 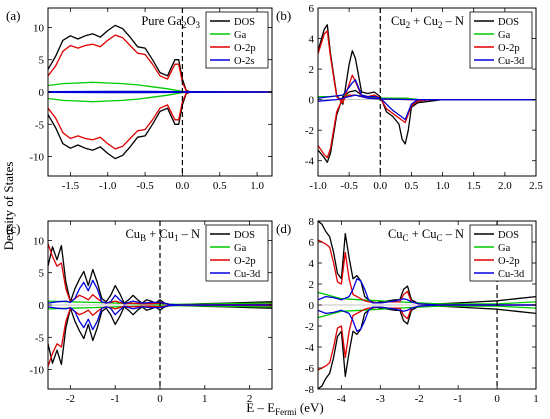 I want to click on panel-title-text: + Cu, so click(x=423, y=234).